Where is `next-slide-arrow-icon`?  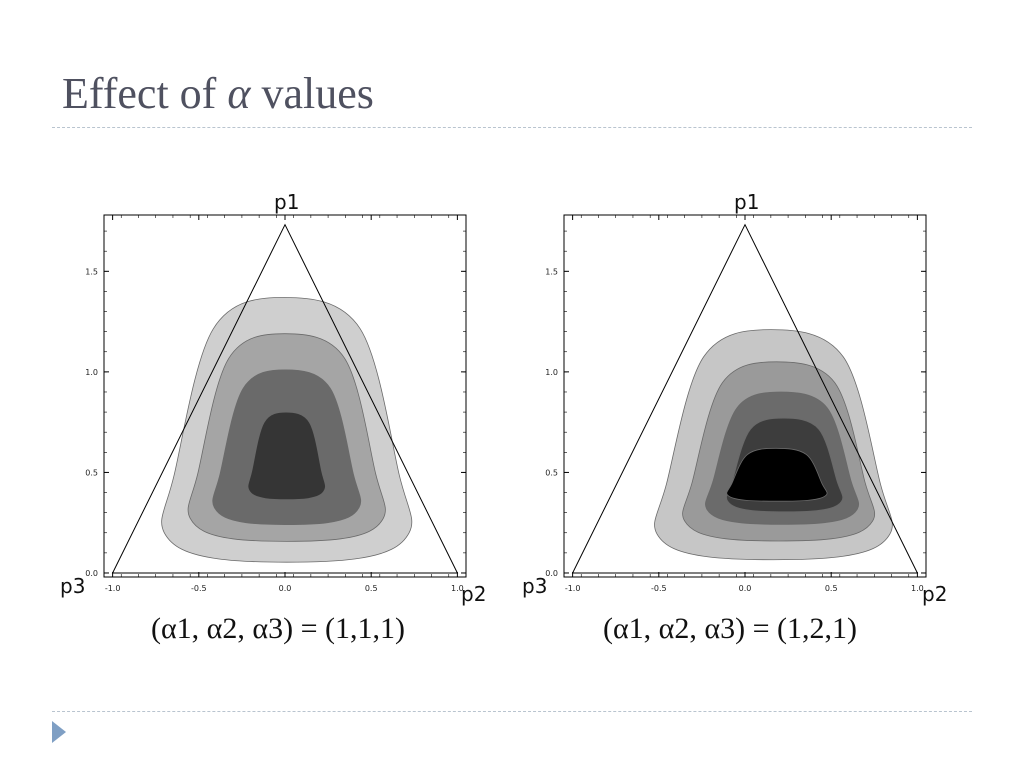
next-slide-arrow-icon is located at coordinates (59, 732).